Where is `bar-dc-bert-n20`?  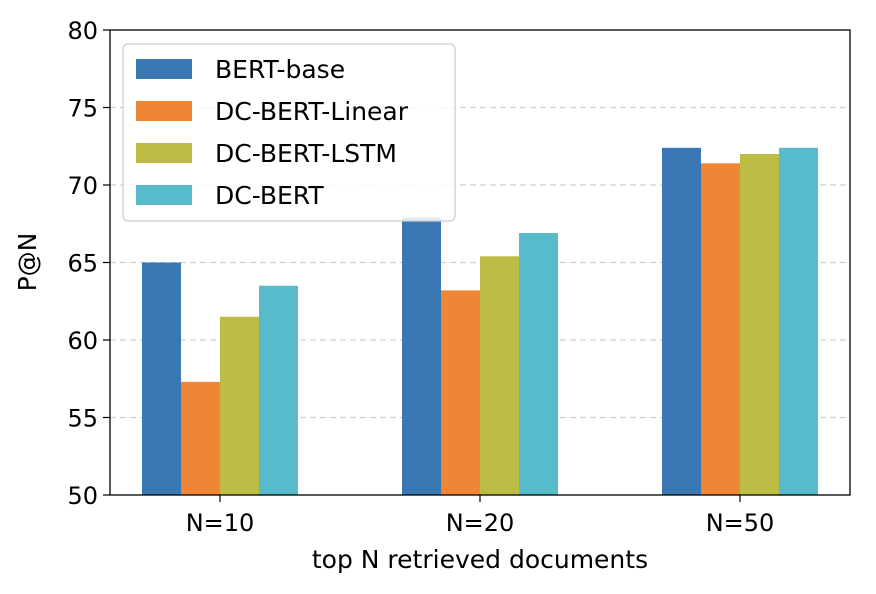
bar-dc-bert-n20 is located at coordinates (538, 364).